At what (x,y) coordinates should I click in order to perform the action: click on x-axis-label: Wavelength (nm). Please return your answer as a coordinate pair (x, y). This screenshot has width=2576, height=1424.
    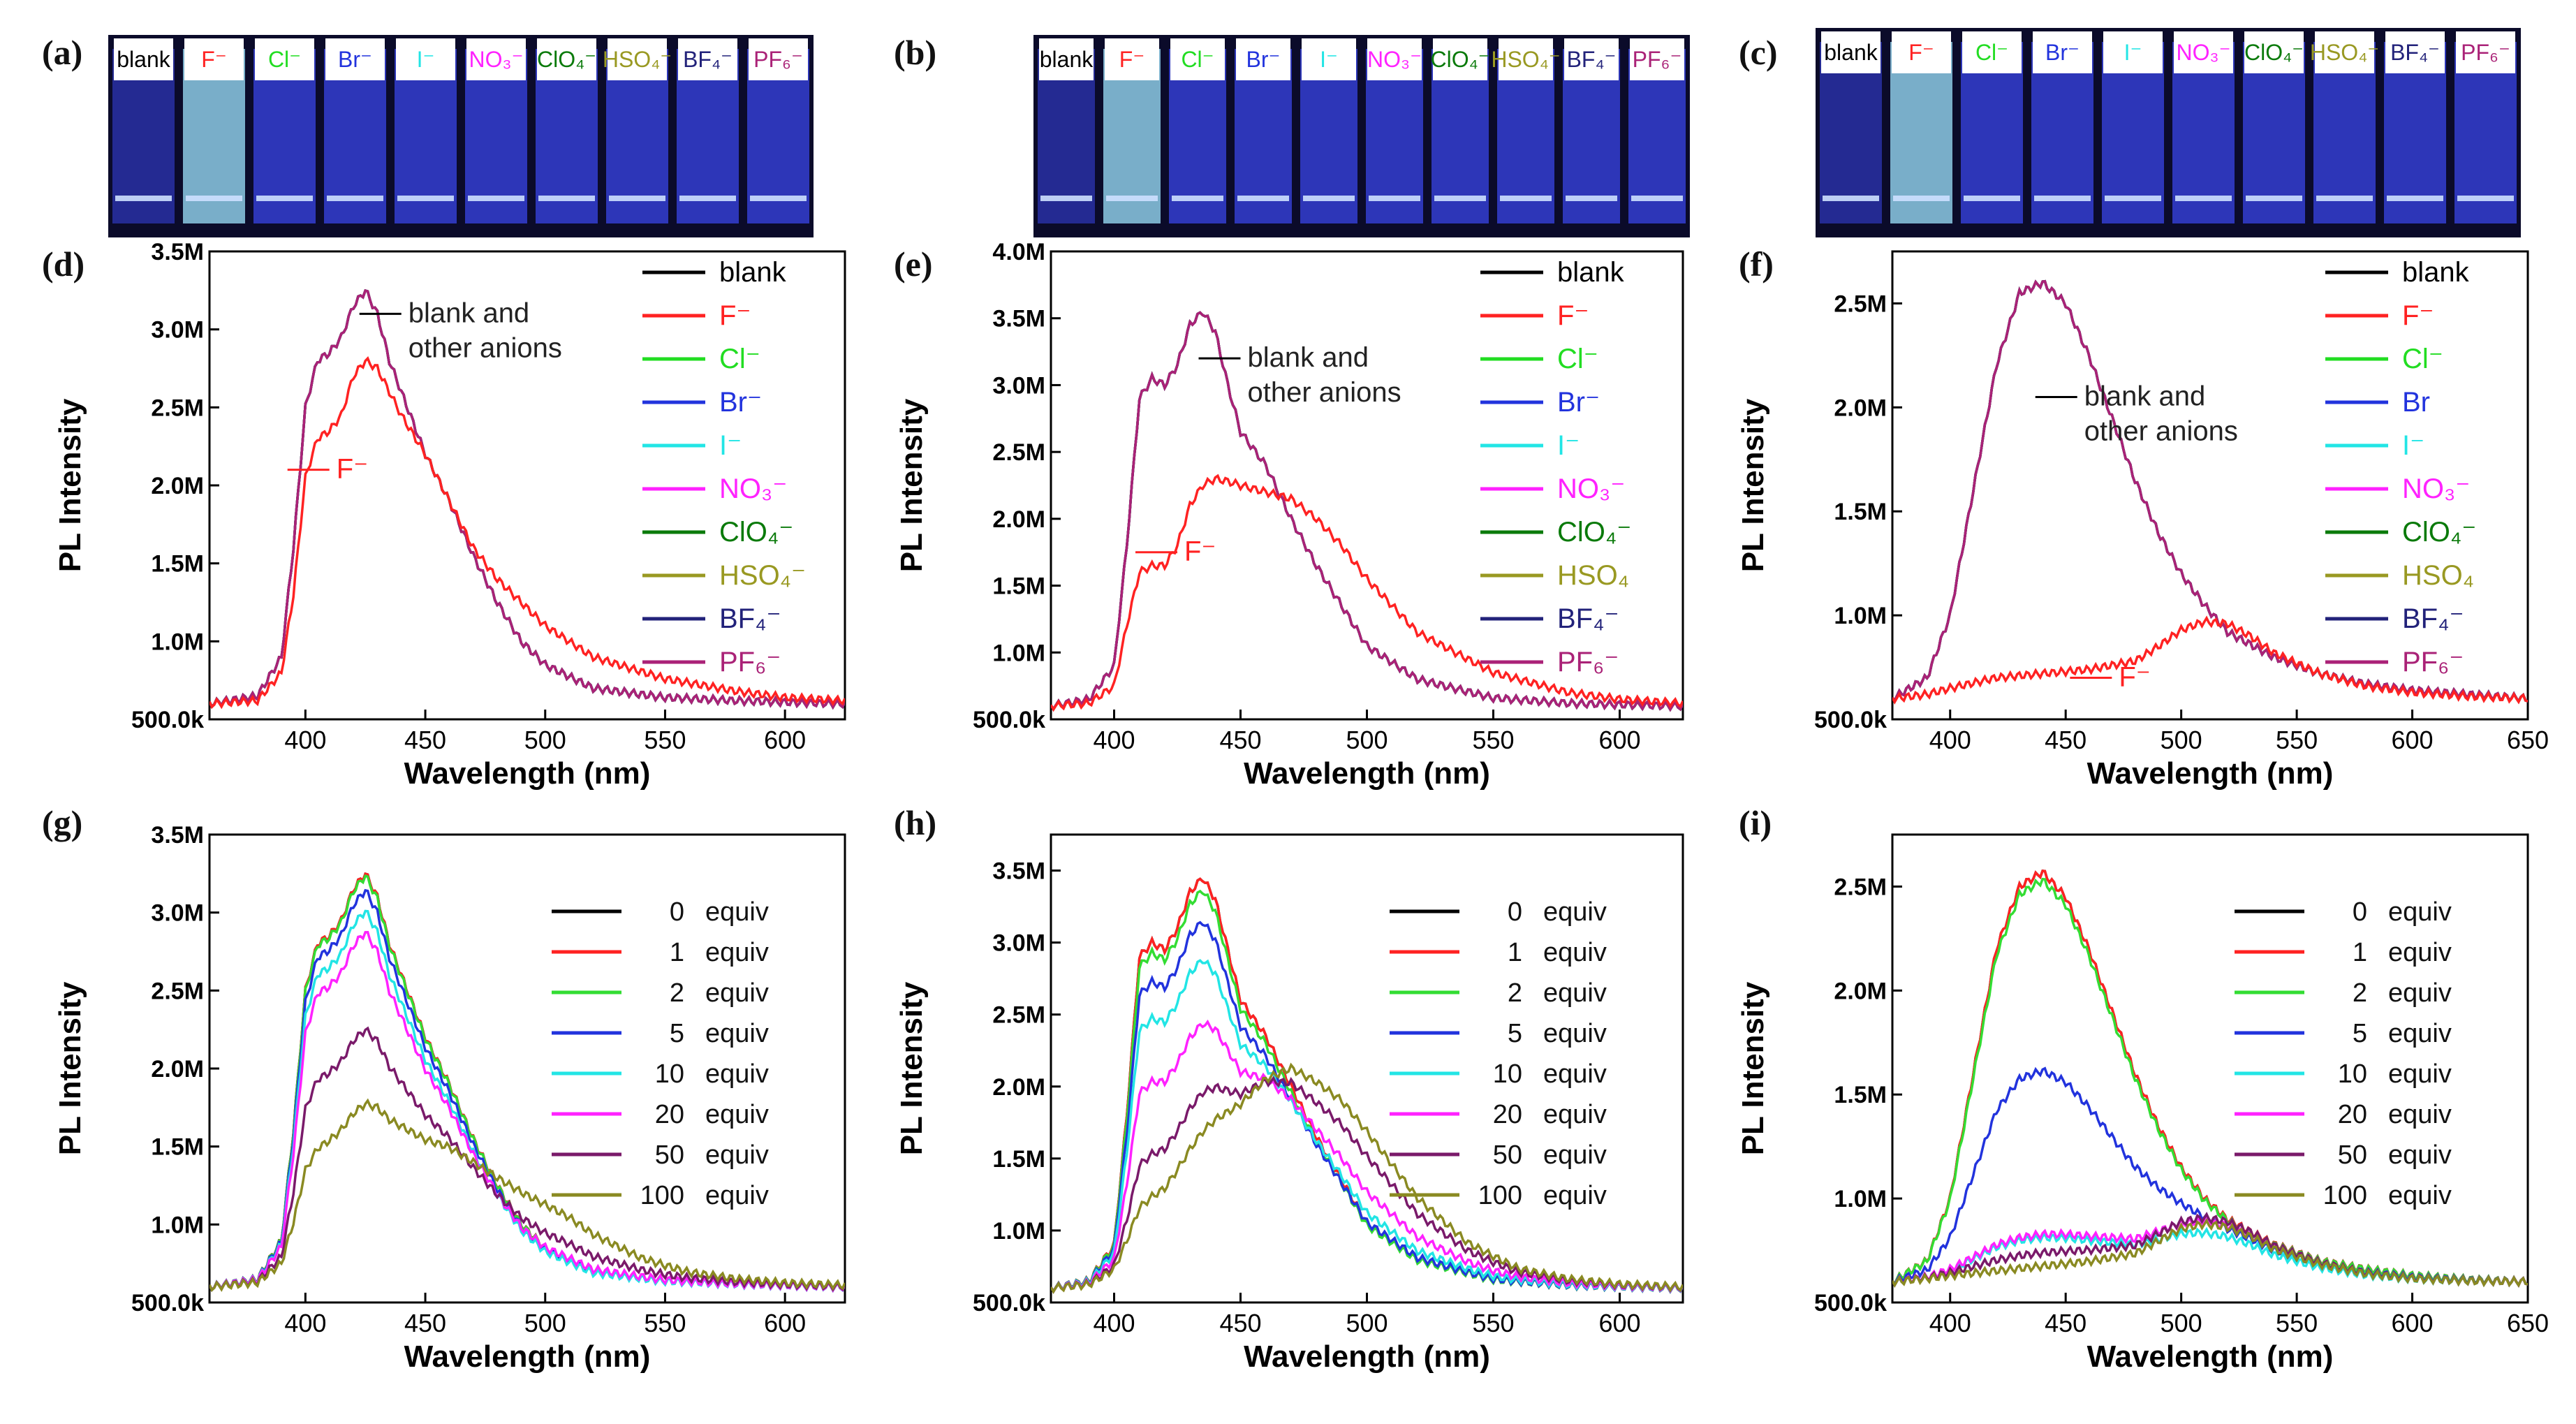
    Looking at the image, I should click on (527, 773).